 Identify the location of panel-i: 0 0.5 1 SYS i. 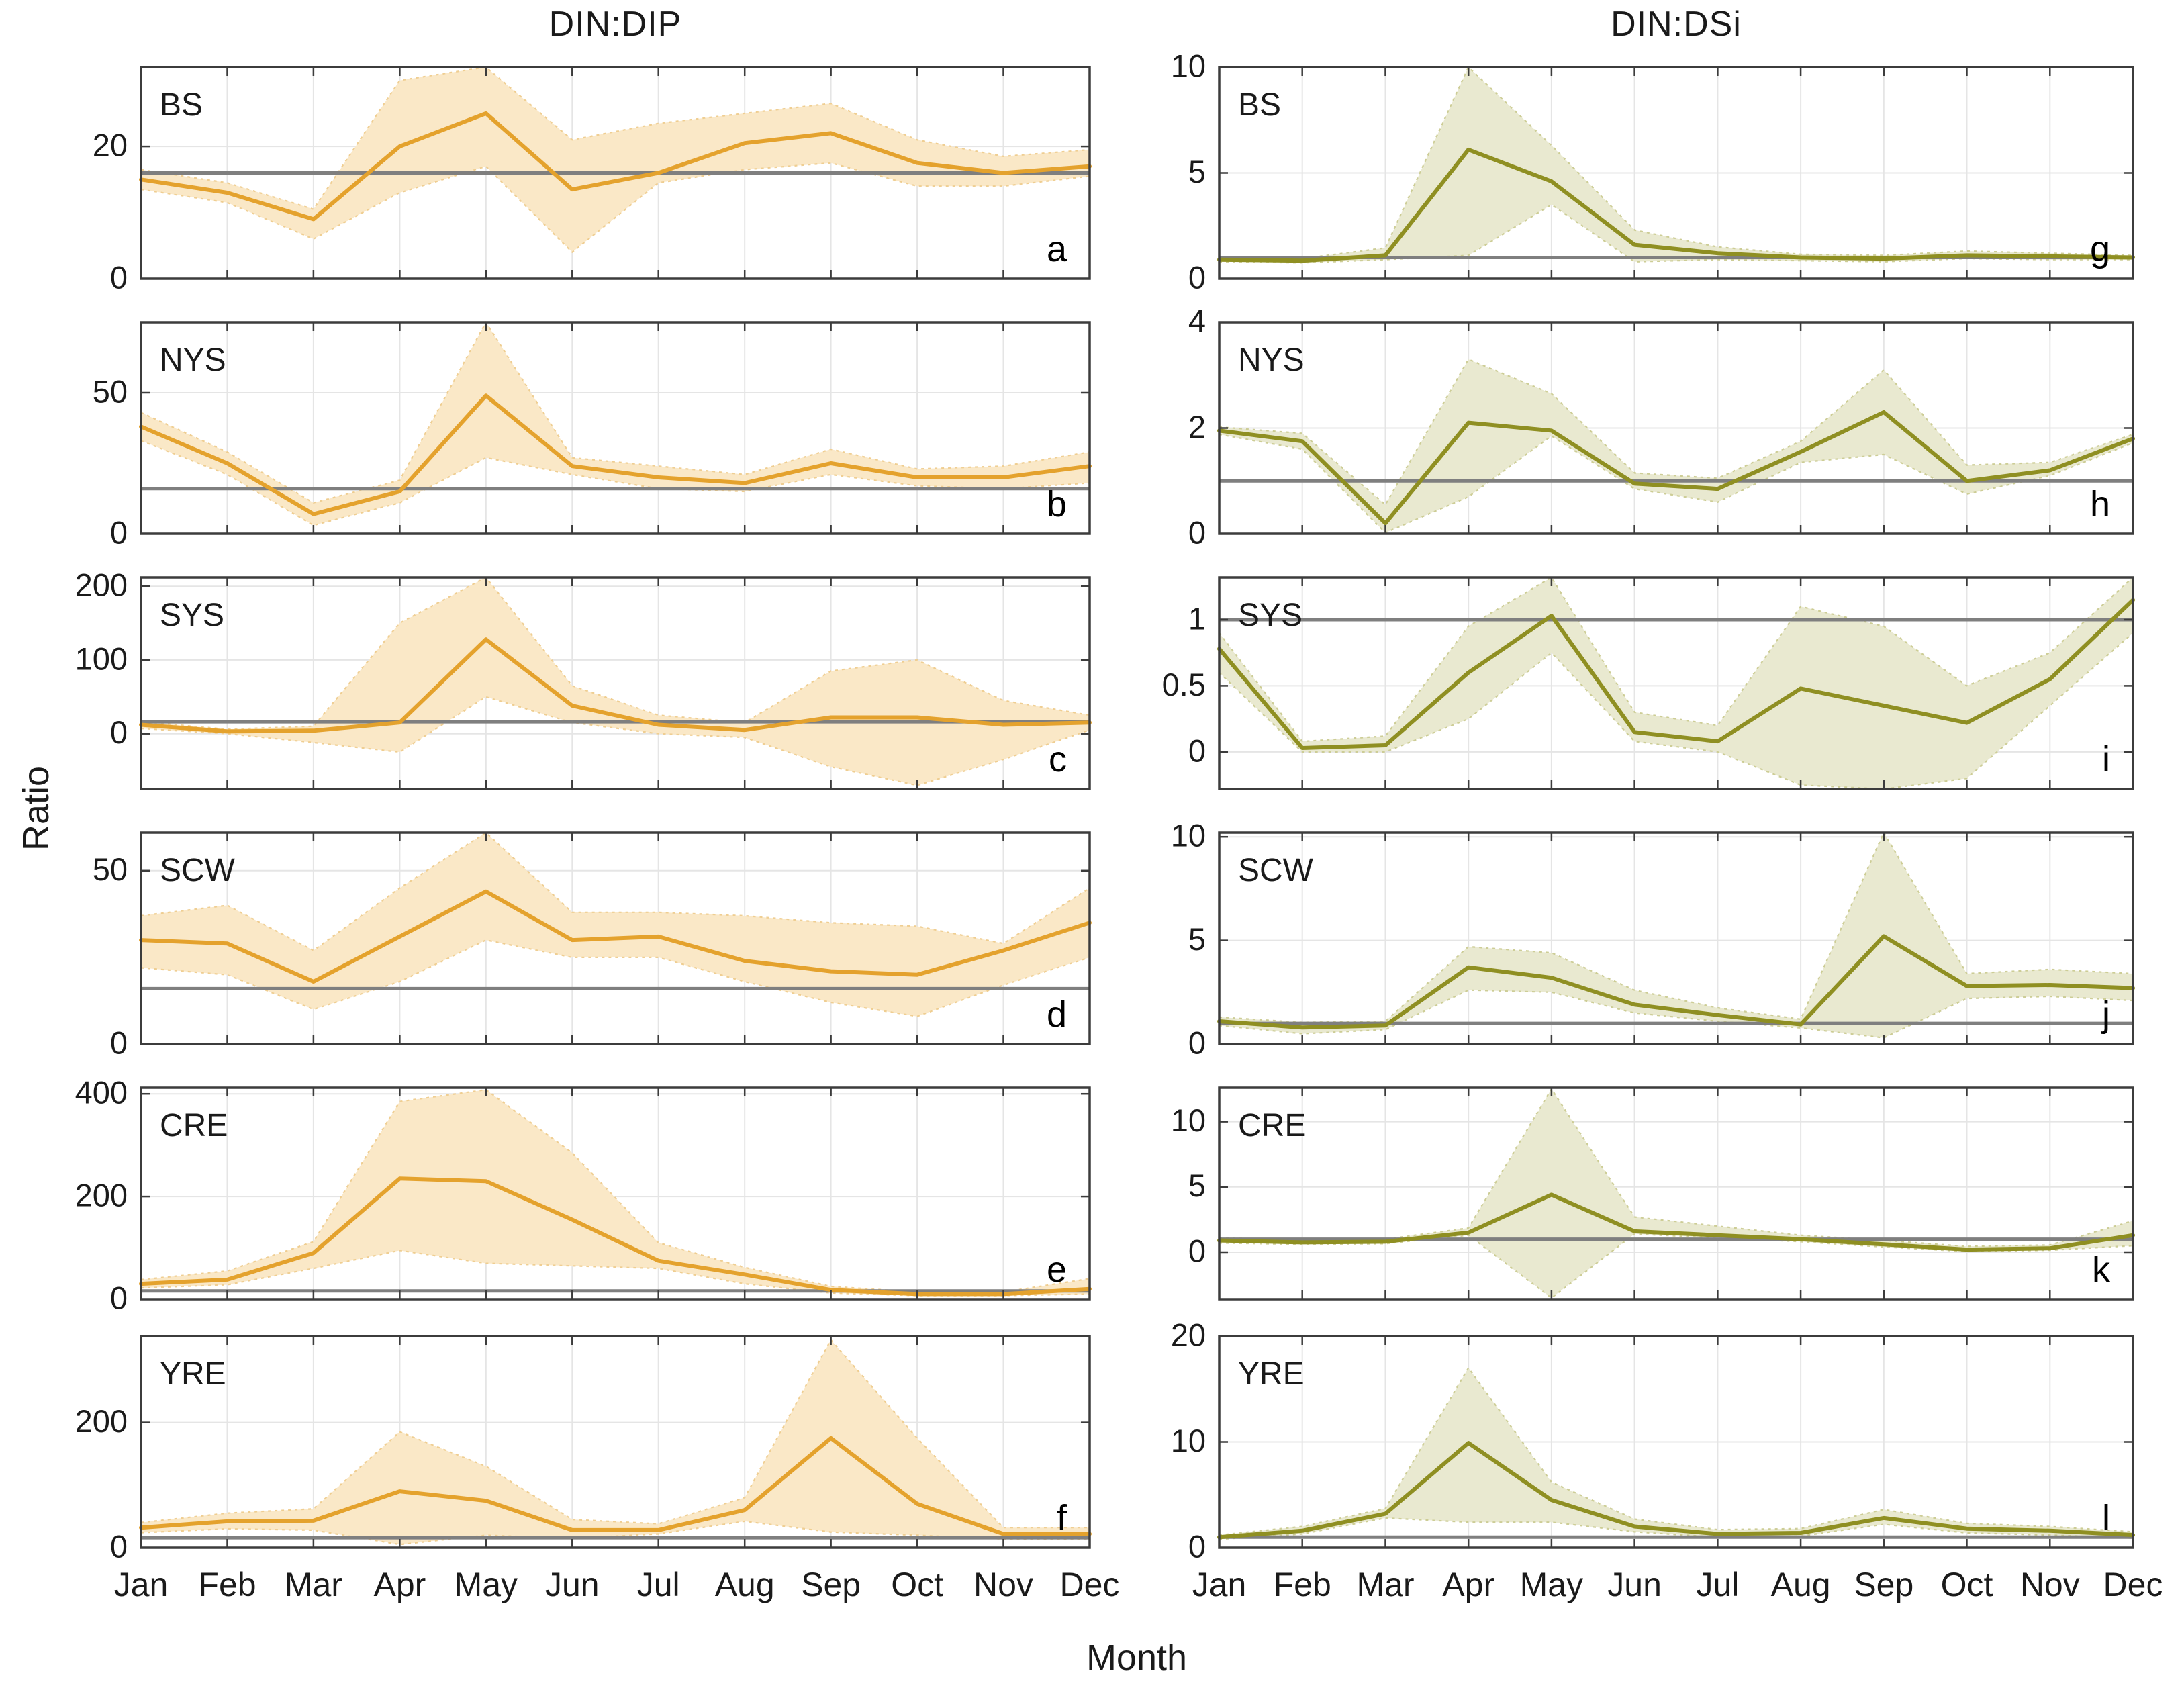
(1649, 683).